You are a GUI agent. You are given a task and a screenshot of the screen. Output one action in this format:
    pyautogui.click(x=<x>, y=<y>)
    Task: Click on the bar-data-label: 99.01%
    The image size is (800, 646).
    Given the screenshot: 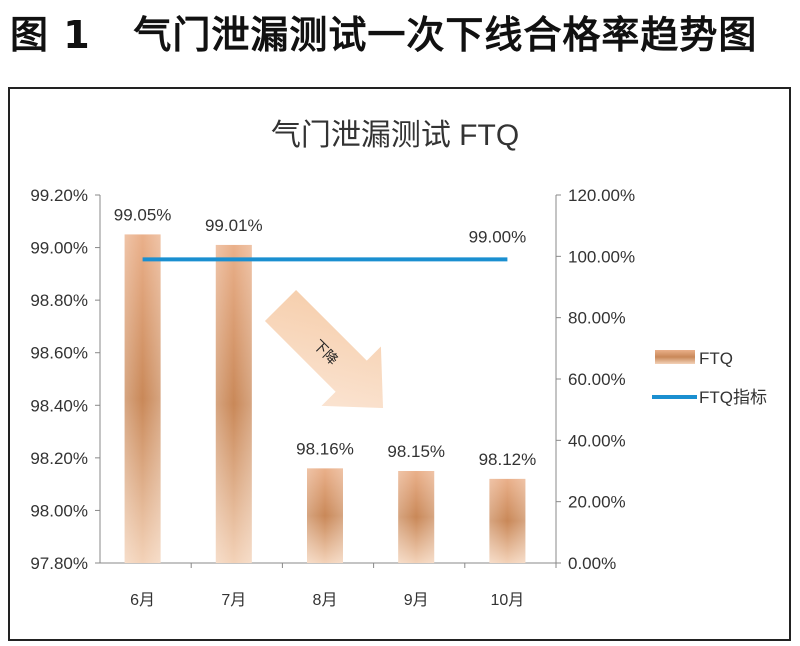 What is the action you would take?
    pyautogui.click(x=234, y=225)
    